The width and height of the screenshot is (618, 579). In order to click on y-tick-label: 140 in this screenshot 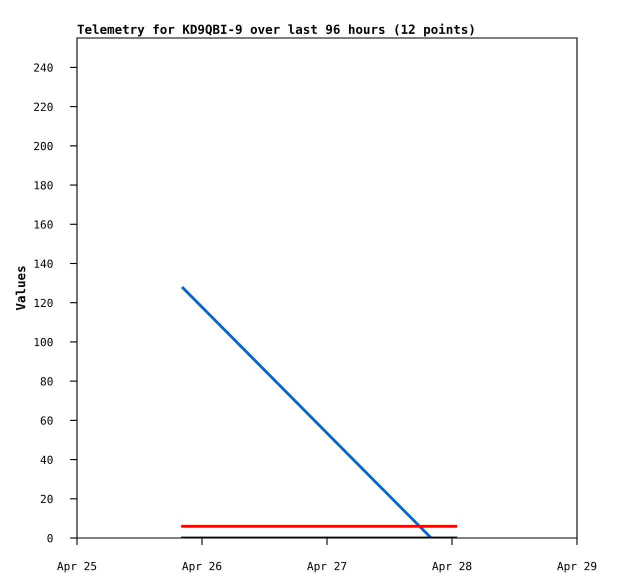, I will do `click(43, 263)`.